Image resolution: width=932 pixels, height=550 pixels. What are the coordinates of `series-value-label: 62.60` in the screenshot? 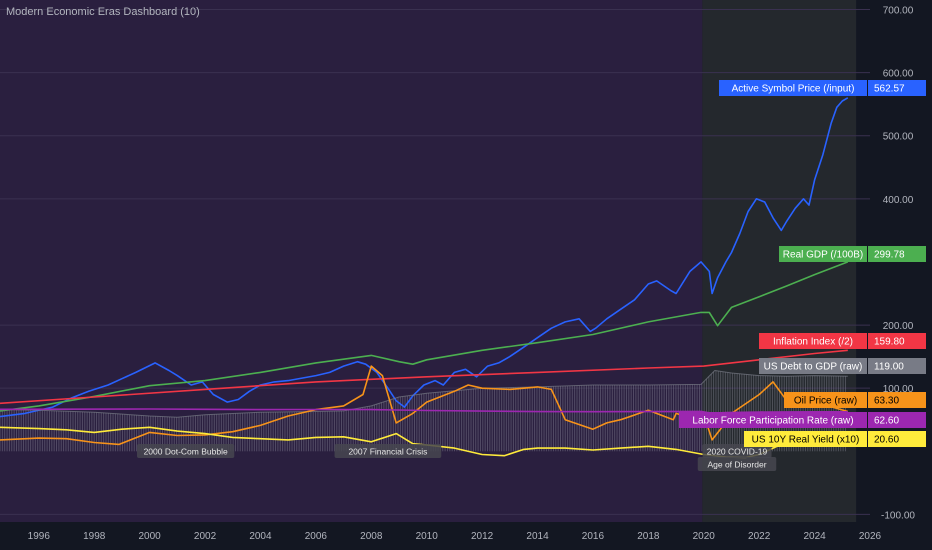 It's located at (886, 421).